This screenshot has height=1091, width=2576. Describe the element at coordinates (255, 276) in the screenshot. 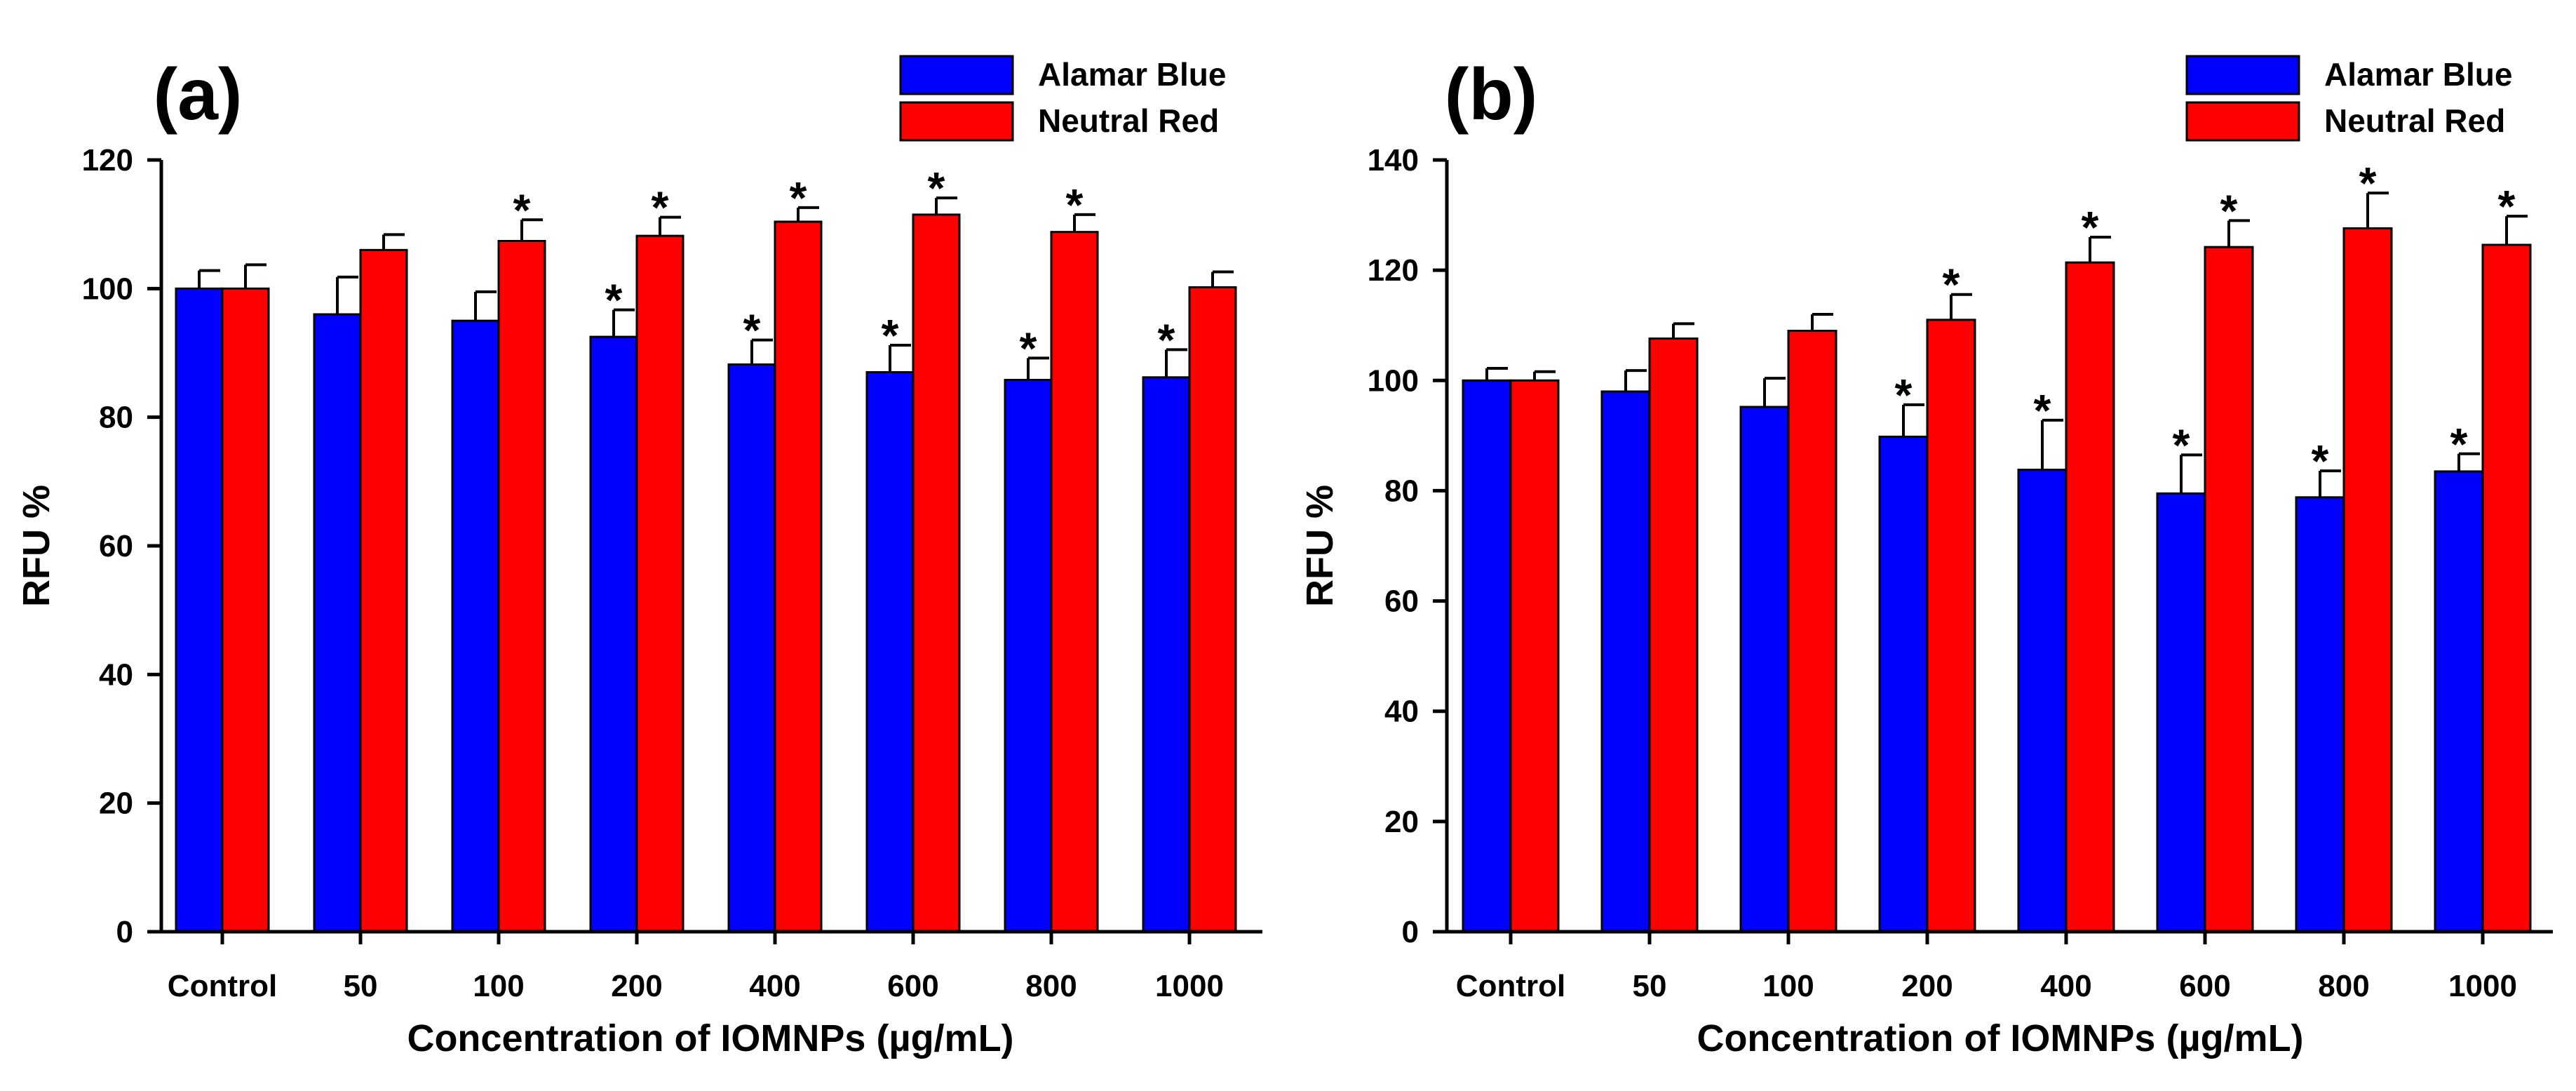

I see `error-bar-neutral-red-control` at that location.